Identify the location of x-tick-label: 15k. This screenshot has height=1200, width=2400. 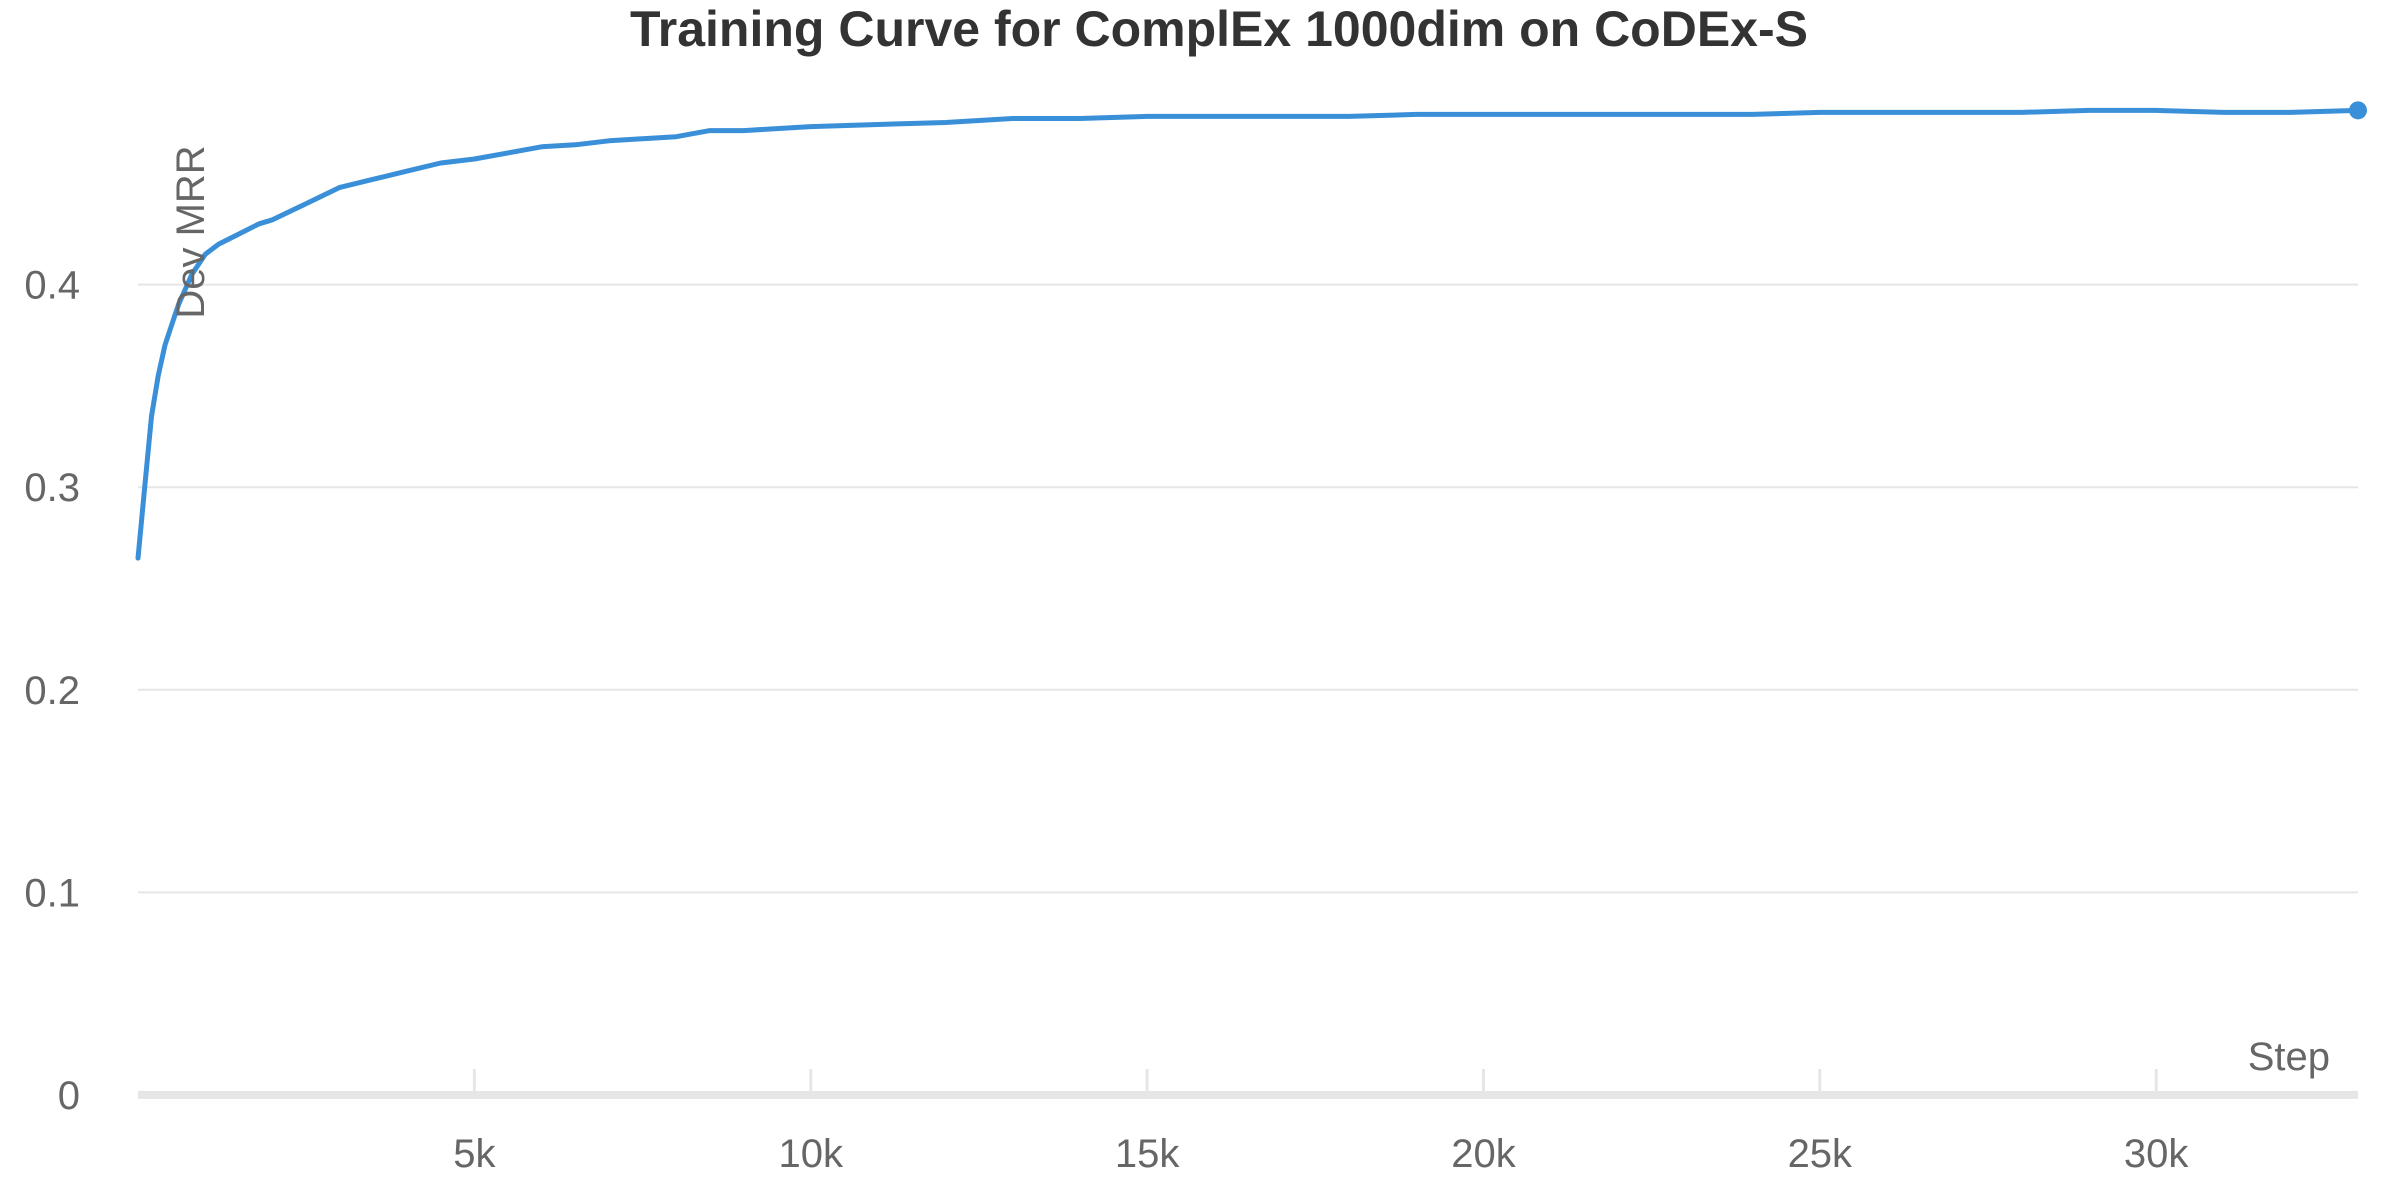
(1147, 1154).